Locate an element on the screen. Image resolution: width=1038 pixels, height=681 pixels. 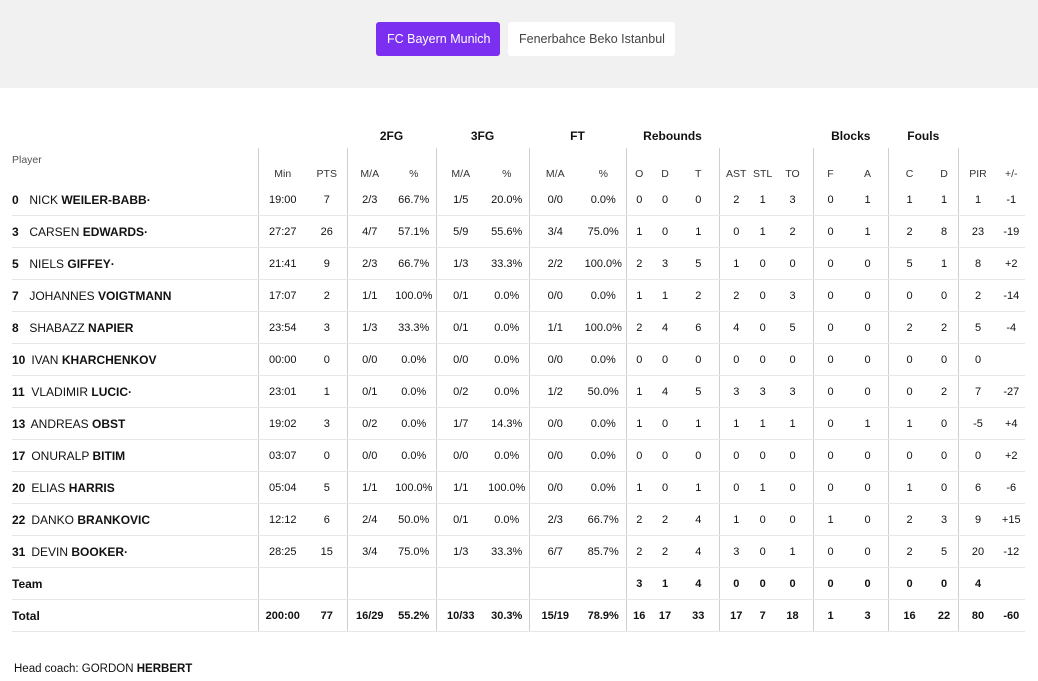
stat-fg2-ma: 0/0 is located at coordinates (369, 455).